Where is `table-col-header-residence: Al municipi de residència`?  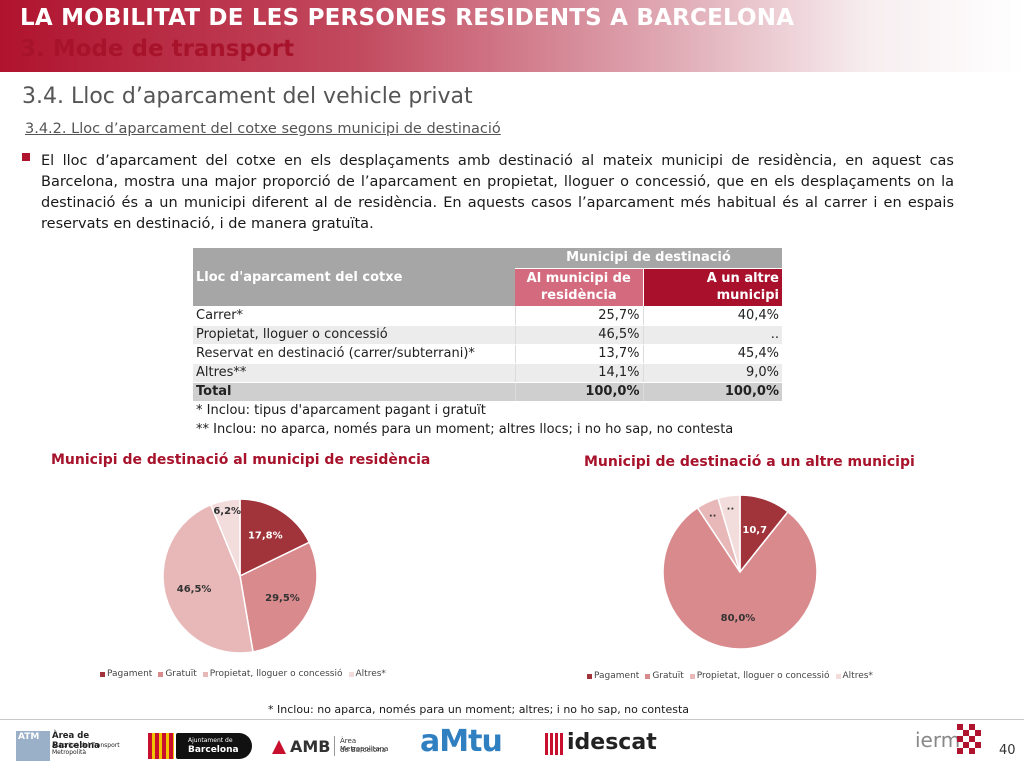
table-col-header-residence: Al municipi de residència is located at coordinates (579, 286).